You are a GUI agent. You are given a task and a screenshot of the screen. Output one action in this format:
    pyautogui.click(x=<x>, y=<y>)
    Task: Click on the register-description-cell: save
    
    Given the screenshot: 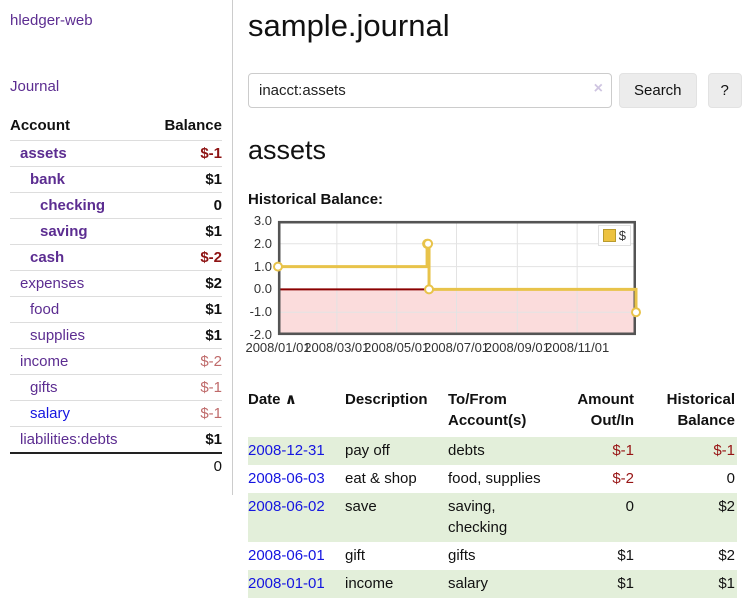 What is the action you would take?
    pyautogui.click(x=361, y=506)
    